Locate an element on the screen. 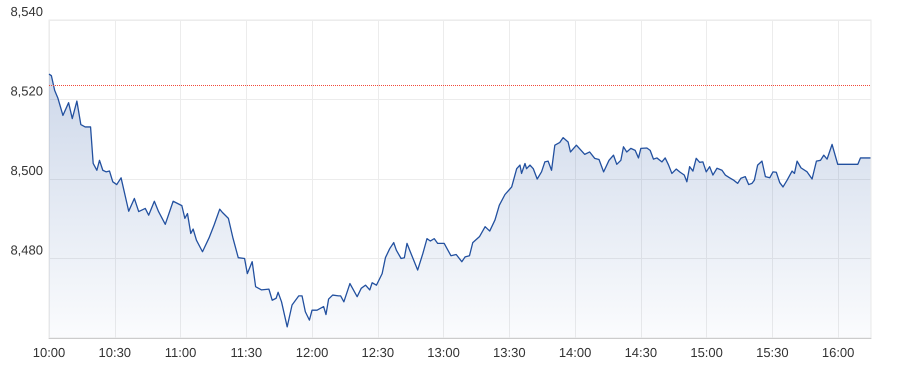 This screenshot has width=900, height=375. x-tick-label: 14:00 is located at coordinates (575, 352).